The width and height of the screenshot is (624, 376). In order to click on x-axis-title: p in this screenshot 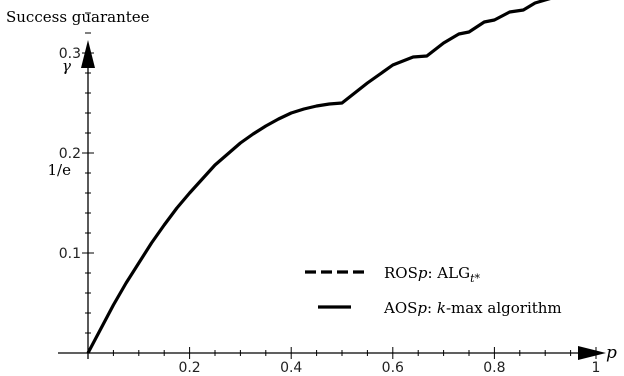, I will do `click(611, 353)`.